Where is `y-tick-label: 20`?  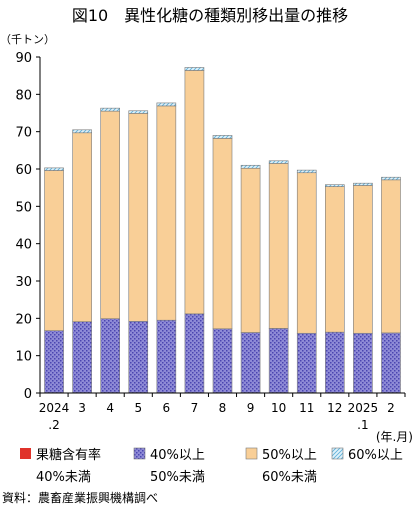 y-tick-label: 20 is located at coordinates (23, 319).